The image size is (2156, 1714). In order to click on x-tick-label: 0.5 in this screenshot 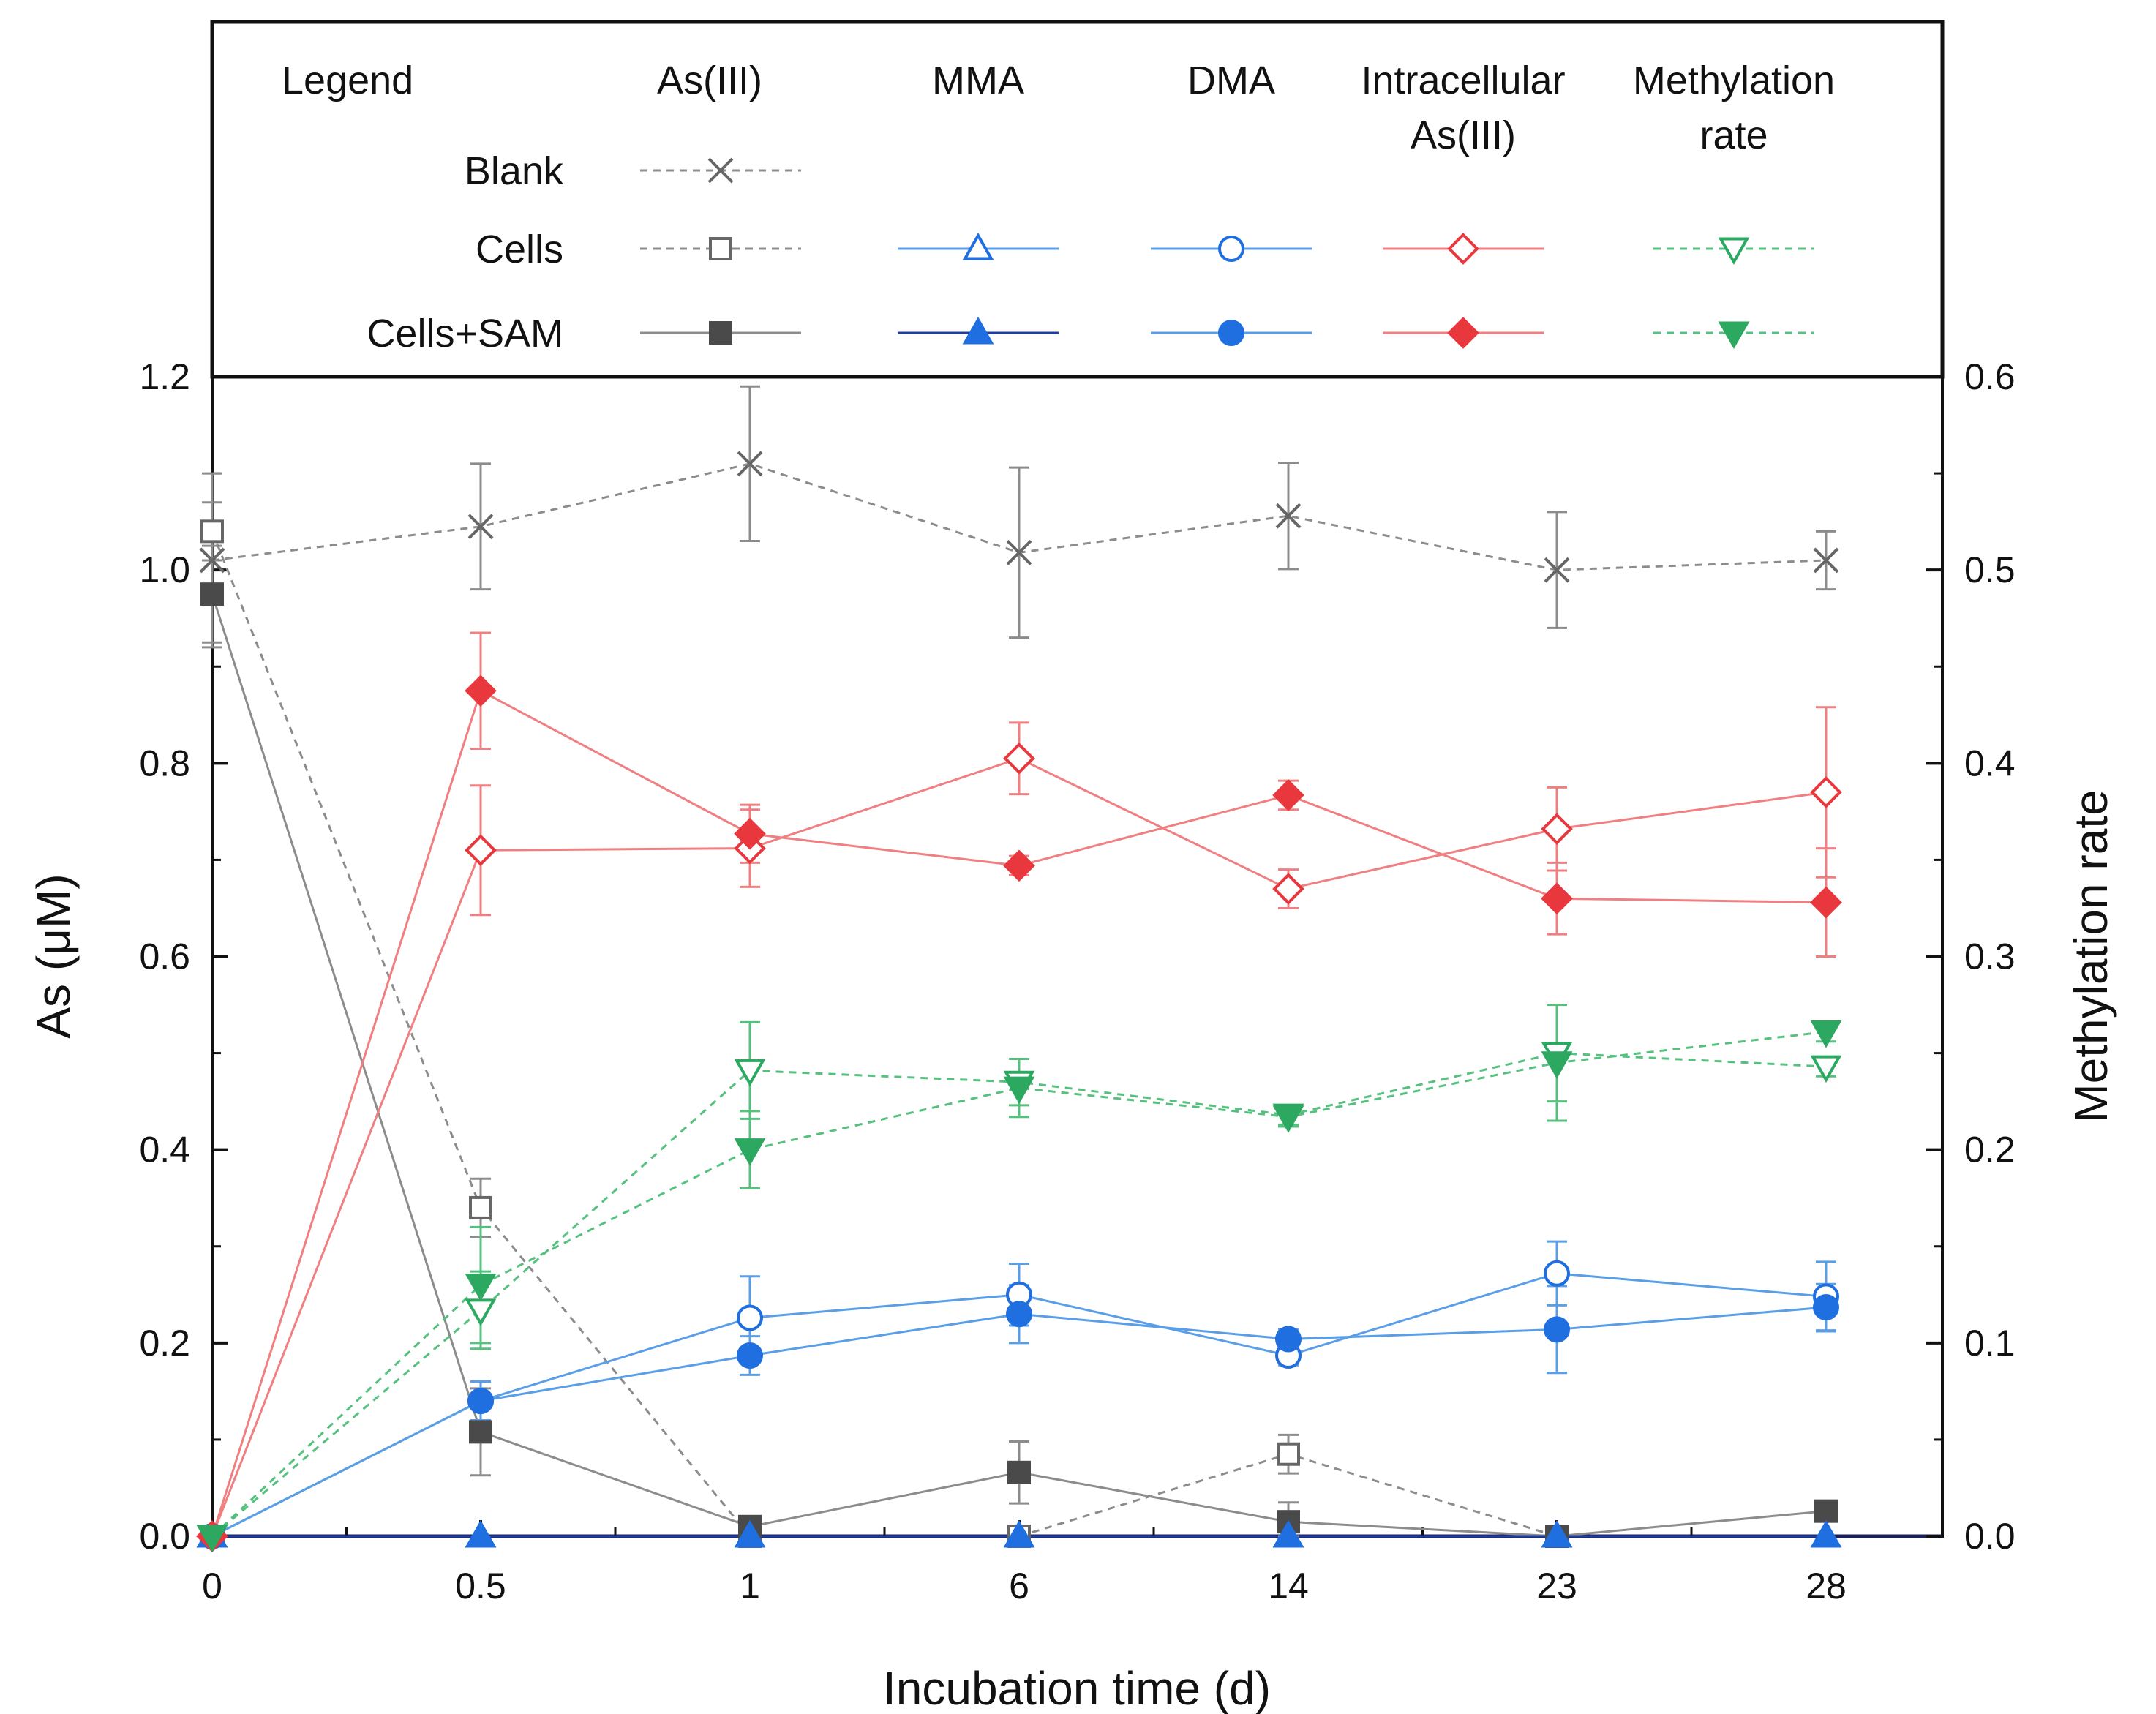, I will do `click(480, 1586)`.